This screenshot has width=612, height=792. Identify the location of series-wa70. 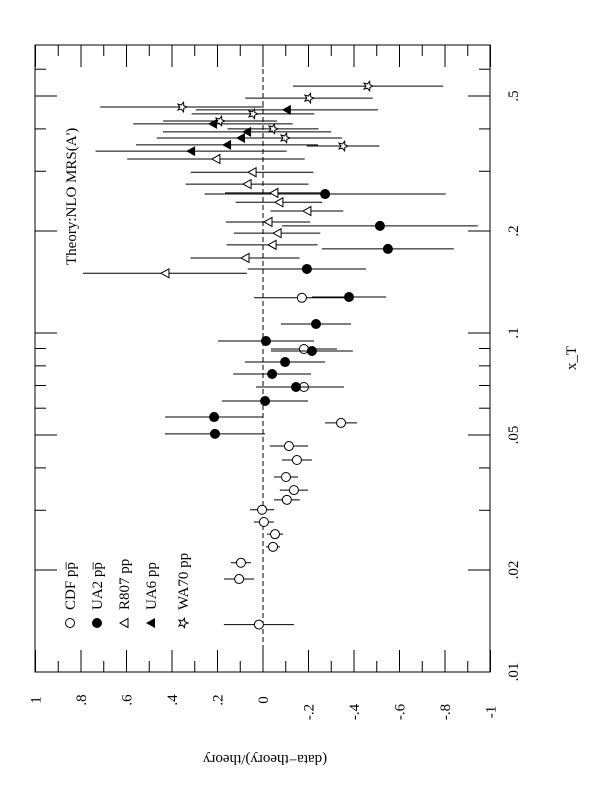
(272, 116).